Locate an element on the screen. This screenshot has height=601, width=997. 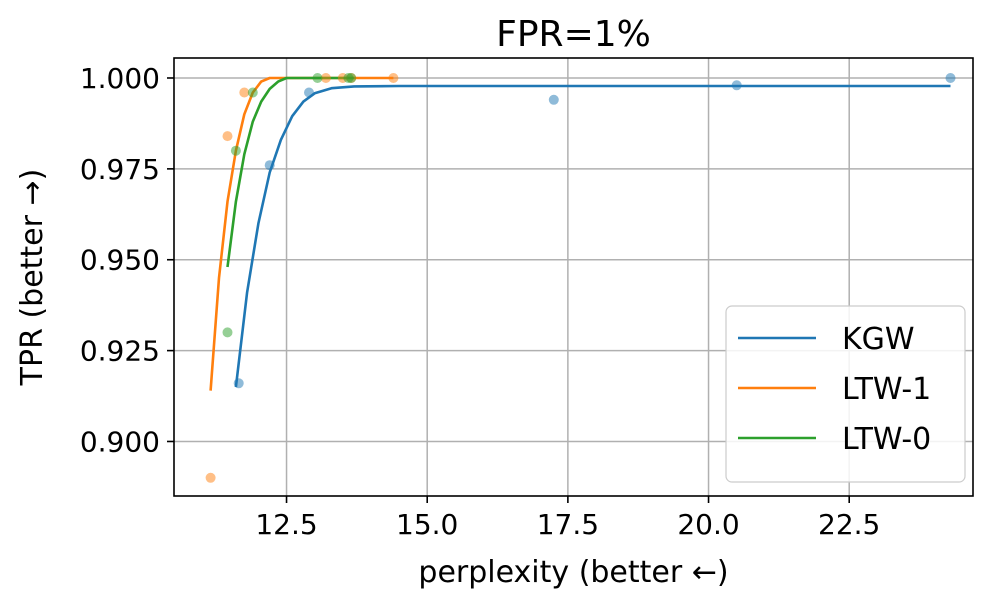
y-tick-label: 0.950 is located at coordinates (120, 260).